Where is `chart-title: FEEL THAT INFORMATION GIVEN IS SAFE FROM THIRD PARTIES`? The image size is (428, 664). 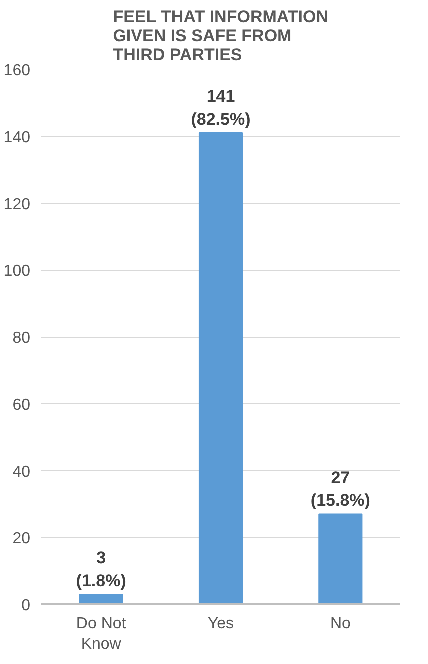 chart-title: FEEL THAT INFORMATION GIVEN IS SAFE FROM THIRD PARTIES is located at coordinates (221, 36).